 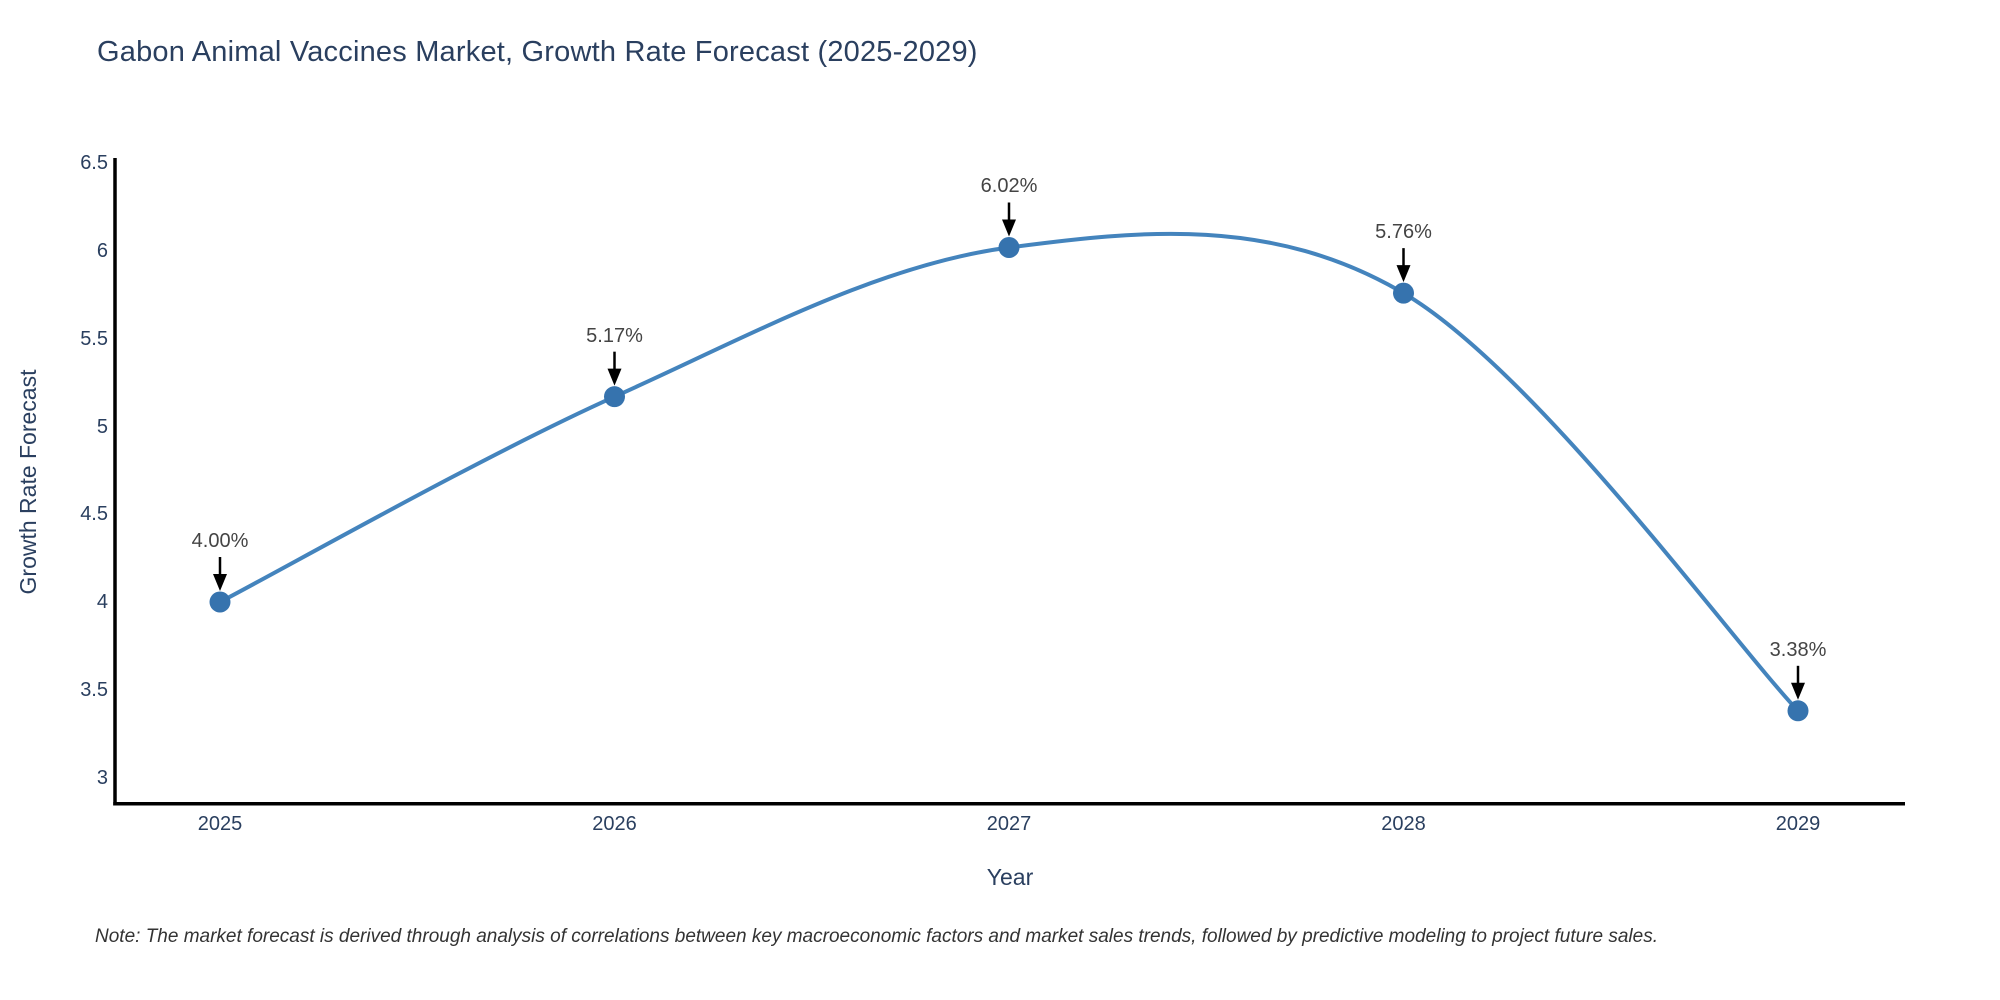 I want to click on x-axis-title: Year, so click(x=1010, y=877).